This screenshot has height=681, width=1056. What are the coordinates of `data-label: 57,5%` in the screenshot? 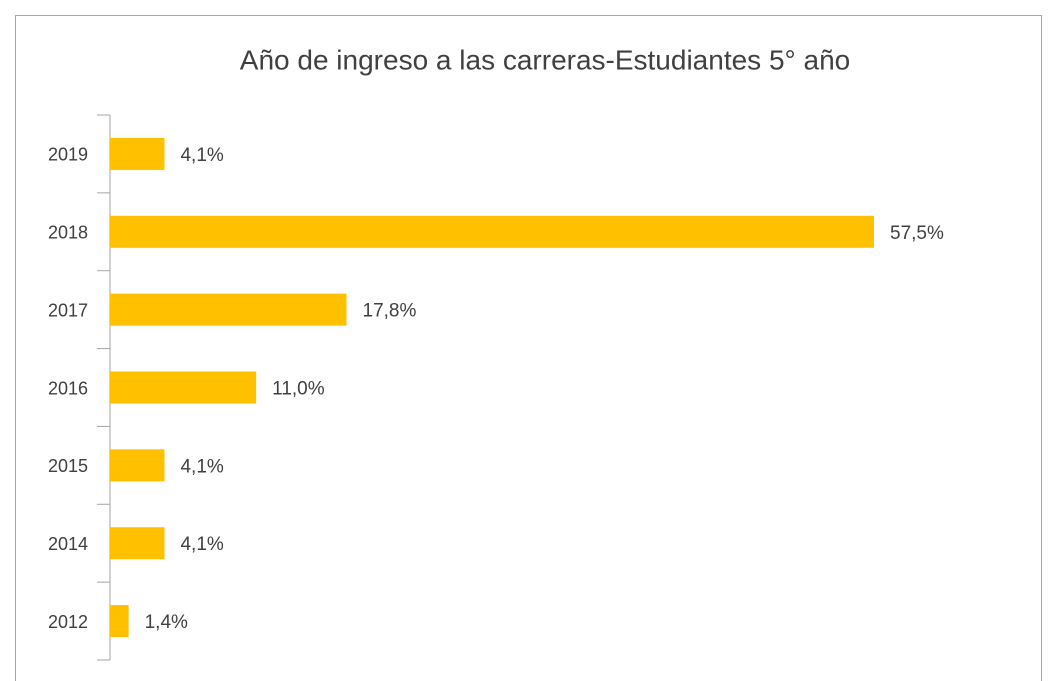 It's located at (917, 233).